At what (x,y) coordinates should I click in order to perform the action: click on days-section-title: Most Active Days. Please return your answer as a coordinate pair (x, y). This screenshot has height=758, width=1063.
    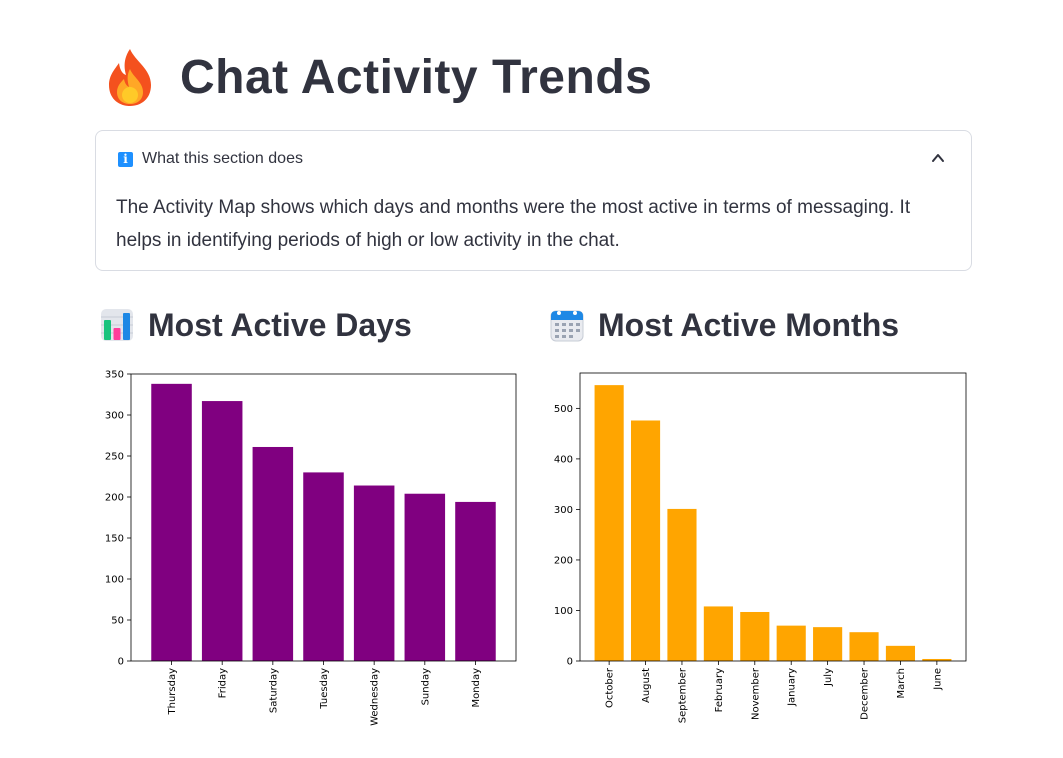
    Looking at the image, I should click on (280, 324).